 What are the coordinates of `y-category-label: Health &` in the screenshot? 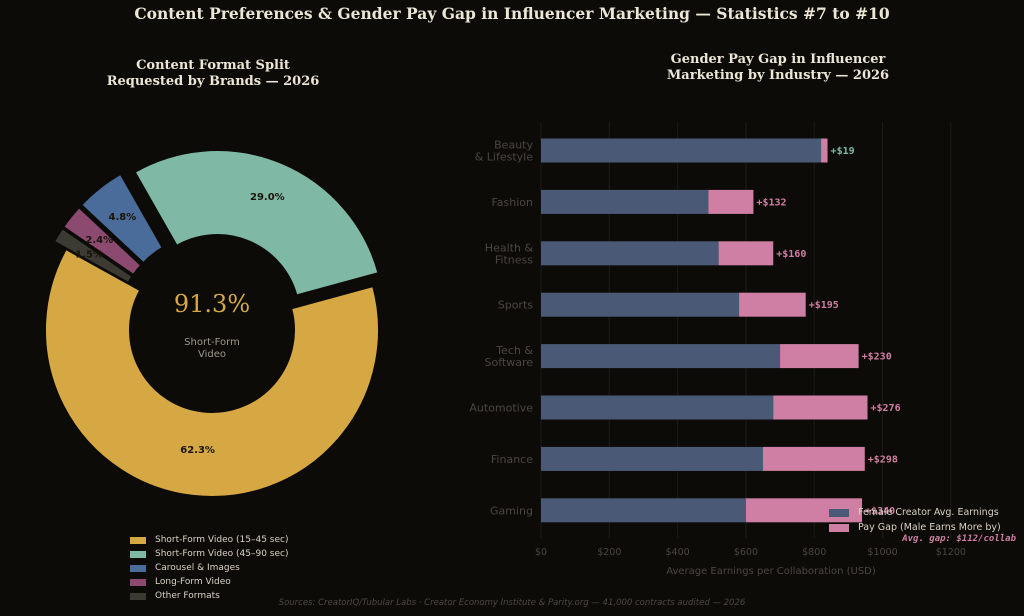 It's located at (509, 247).